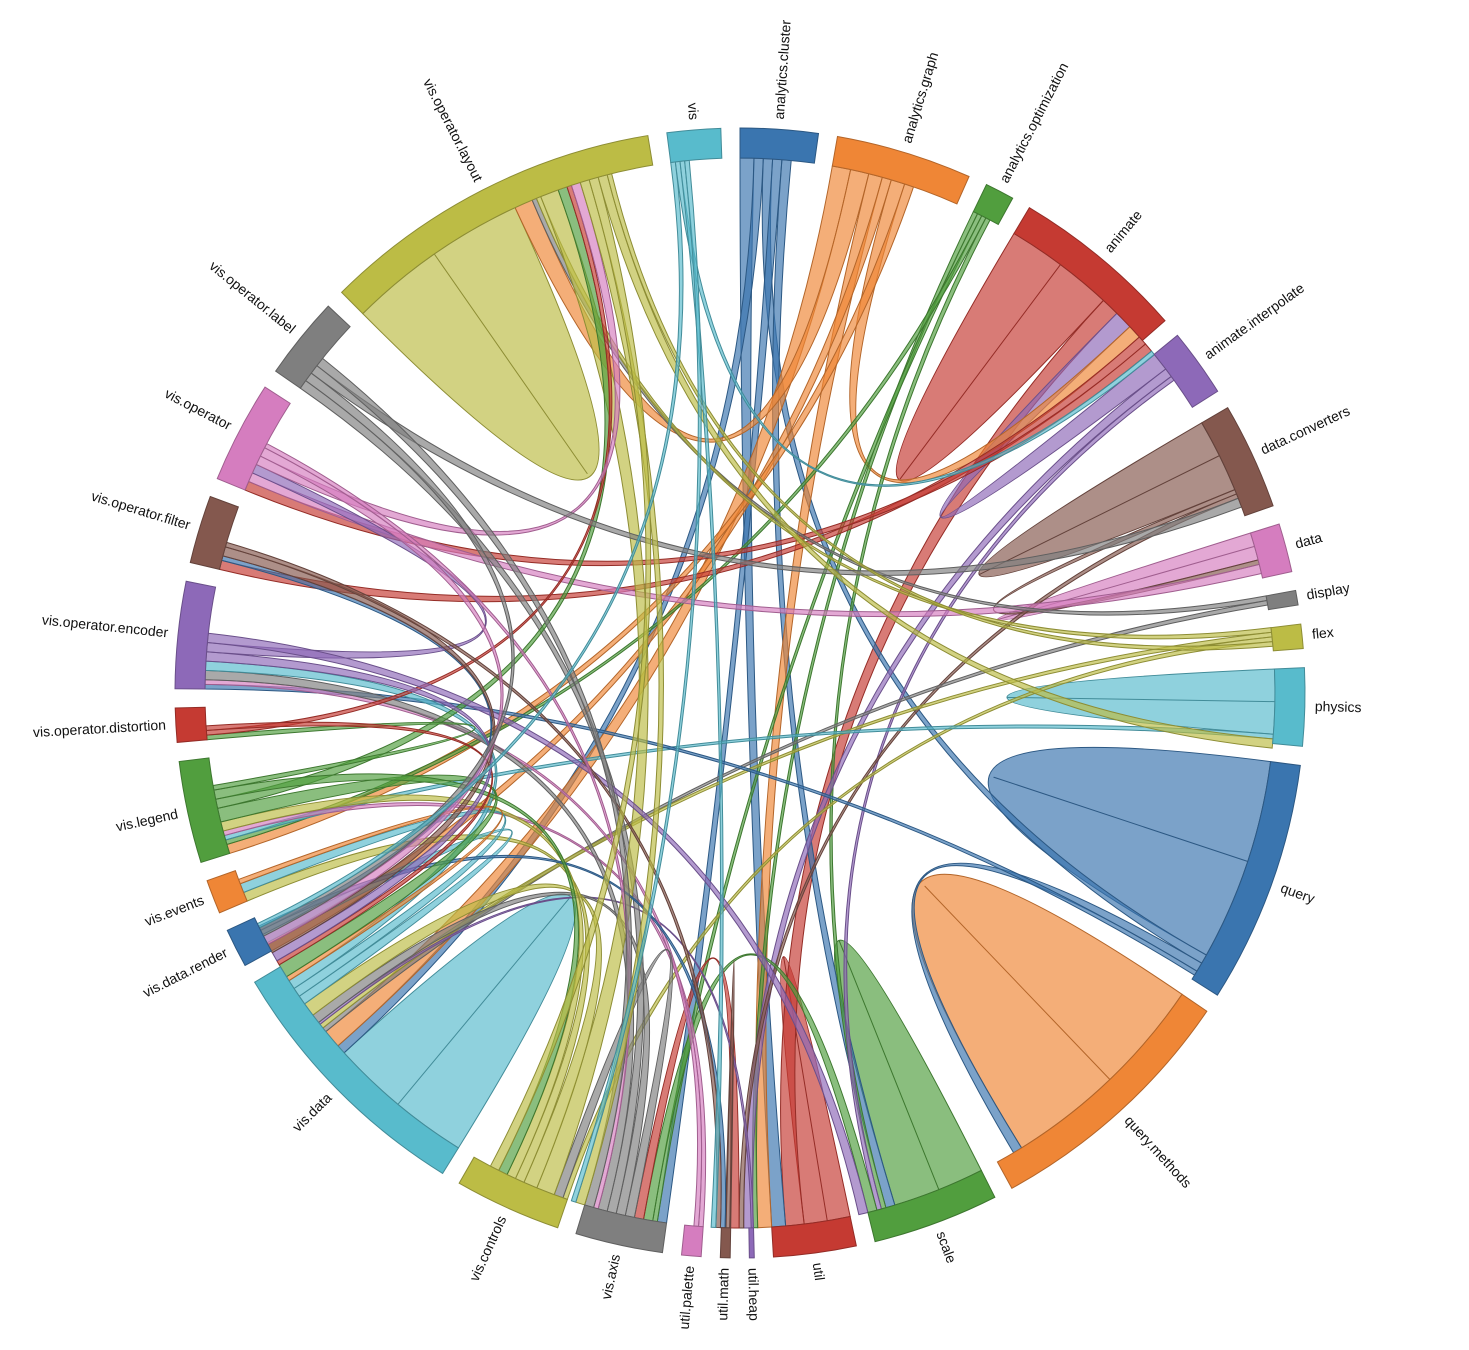  I want to click on group-label: analytics.cluster, so click(782, 69).